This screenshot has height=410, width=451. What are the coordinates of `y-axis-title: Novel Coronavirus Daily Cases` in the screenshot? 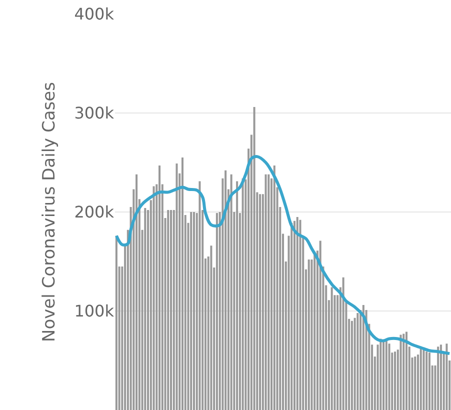 It's located at (50, 212).